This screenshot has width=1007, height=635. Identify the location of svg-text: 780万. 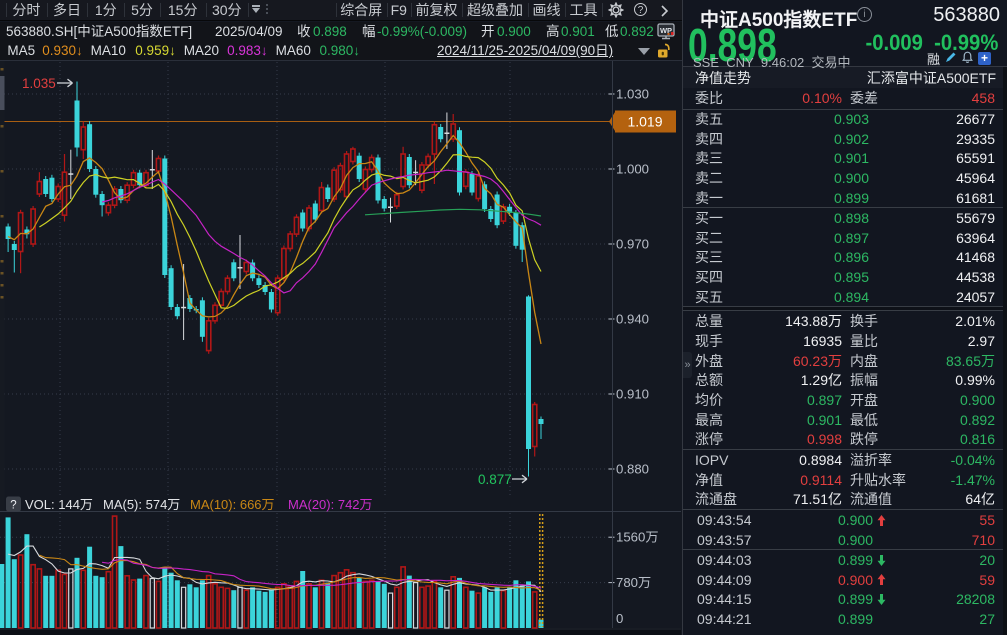
(633, 582).